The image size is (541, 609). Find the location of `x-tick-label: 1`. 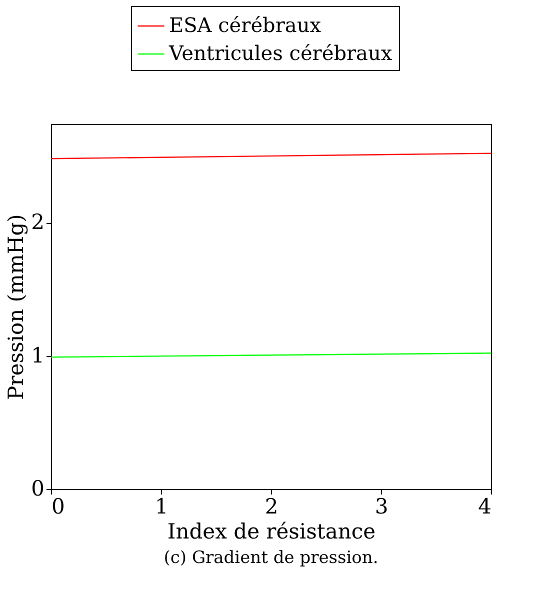

x-tick-label: 1 is located at coordinates (161, 506).